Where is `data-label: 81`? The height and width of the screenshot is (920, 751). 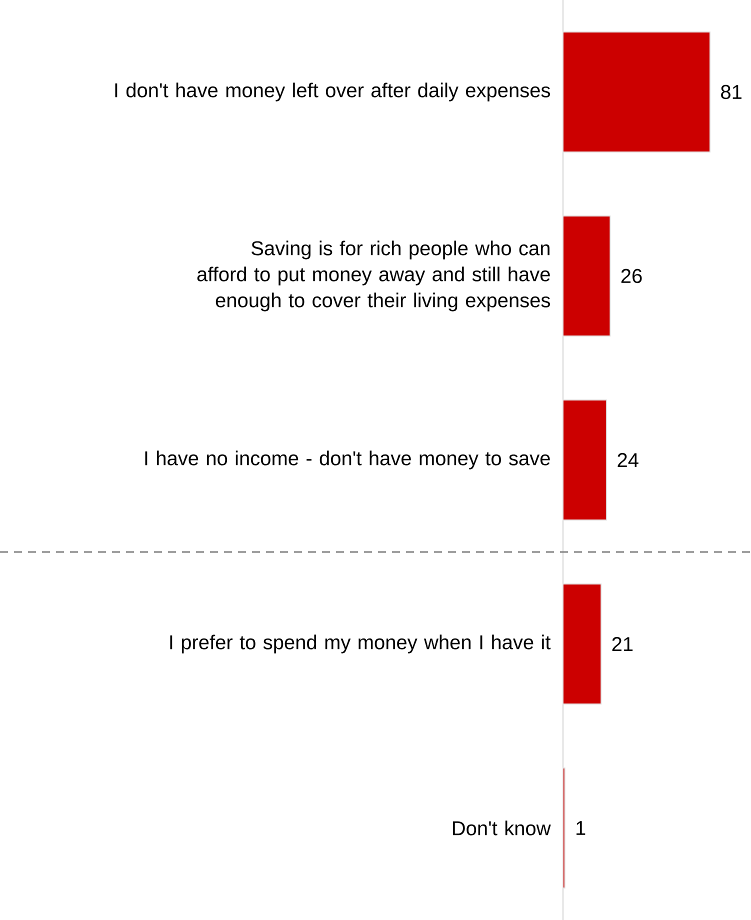 data-label: 81 is located at coordinates (731, 92).